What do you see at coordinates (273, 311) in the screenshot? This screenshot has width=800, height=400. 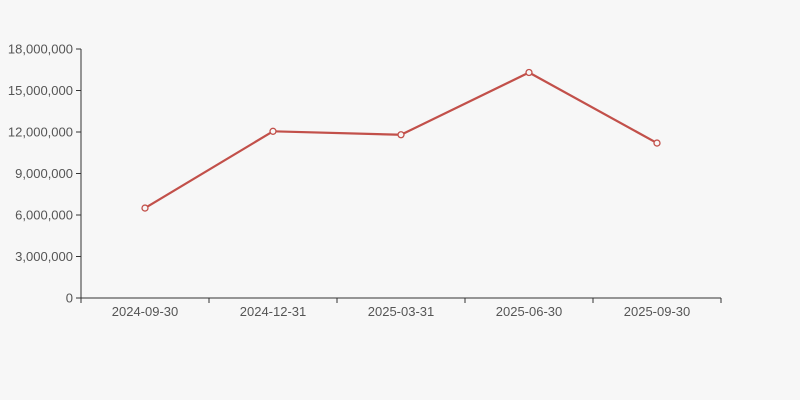 I see `x-axis-category-label: 2024-12-31` at bounding box center [273, 311].